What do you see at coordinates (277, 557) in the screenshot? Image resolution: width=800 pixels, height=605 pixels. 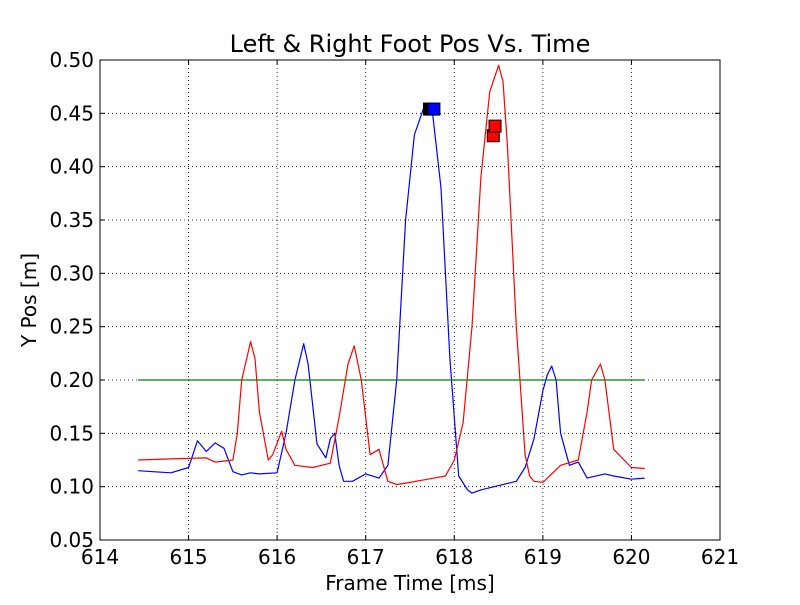 I see `x-tick-label: 616` at bounding box center [277, 557].